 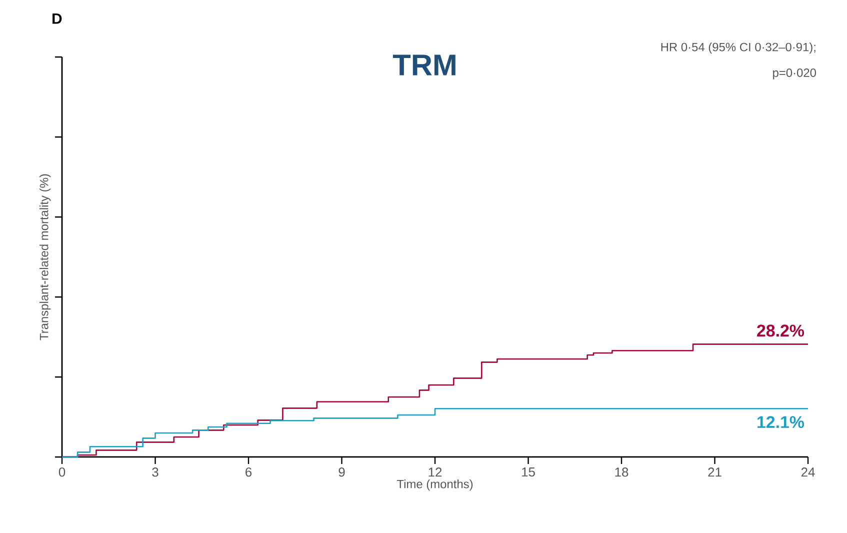 What do you see at coordinates (434, 485) in the screenshot?
I see `x-axis-title: Time (months)` at bounding box center [434, 485].